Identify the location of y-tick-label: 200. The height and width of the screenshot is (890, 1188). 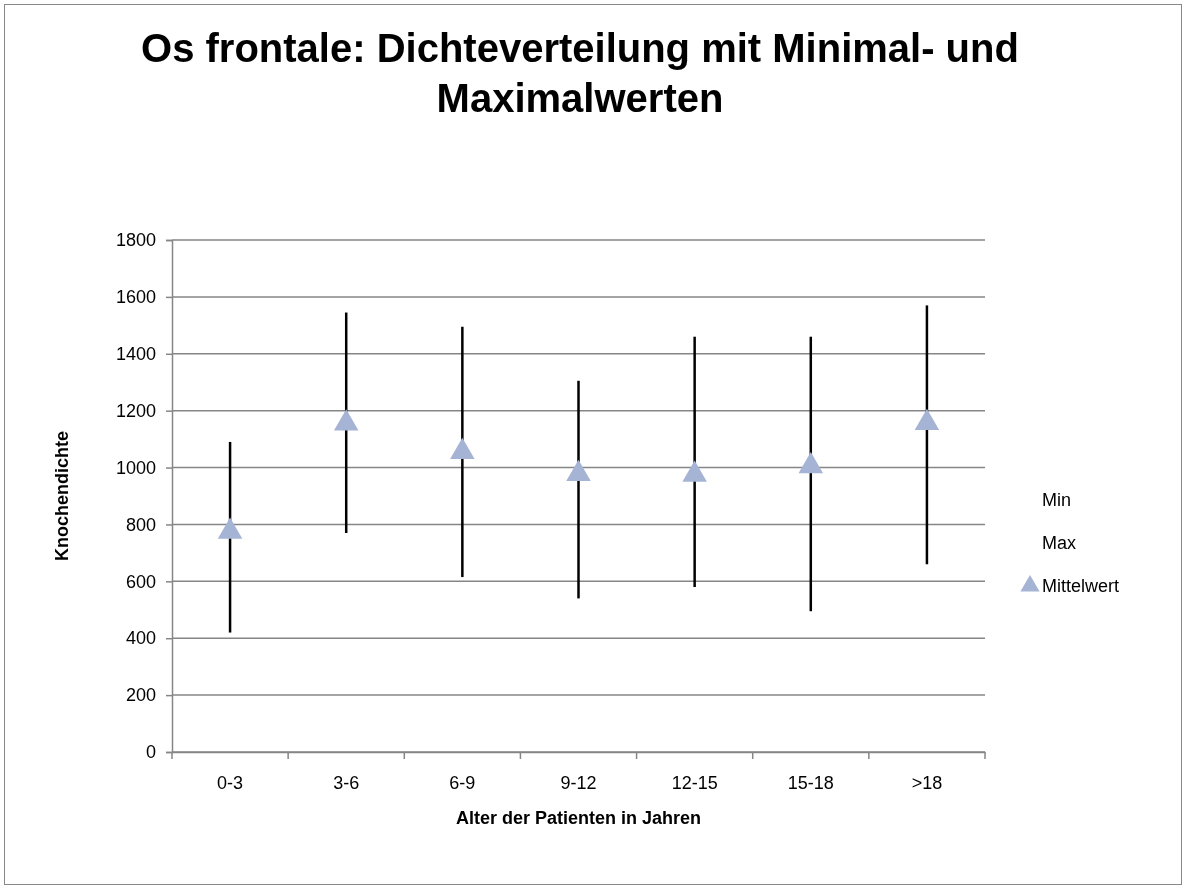
(140, 695).